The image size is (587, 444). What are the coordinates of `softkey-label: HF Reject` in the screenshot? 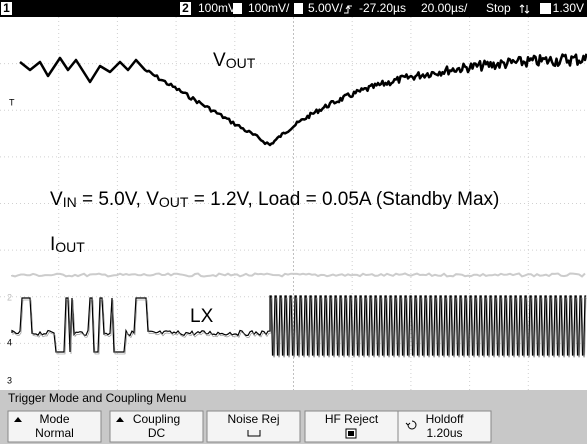 It's located at (352, 419).